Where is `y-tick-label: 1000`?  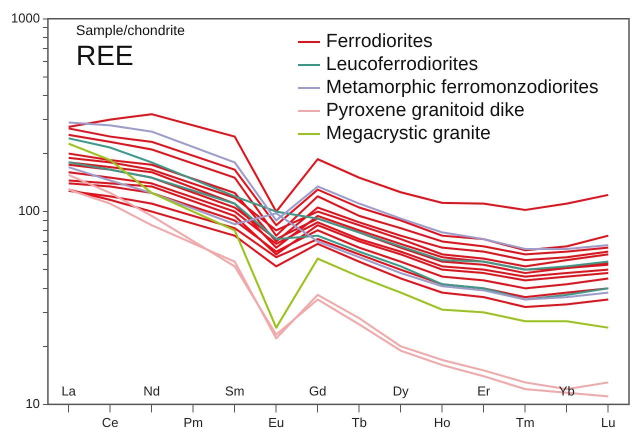
y-tick-label: 1000 is located at coordinates (25, 18).